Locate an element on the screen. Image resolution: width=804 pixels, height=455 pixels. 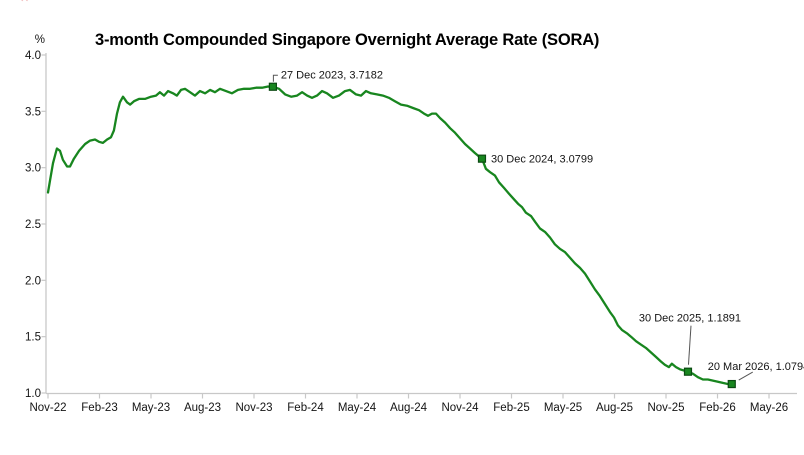
x-tick-label: May-26 is located at coordinates (769, 408).